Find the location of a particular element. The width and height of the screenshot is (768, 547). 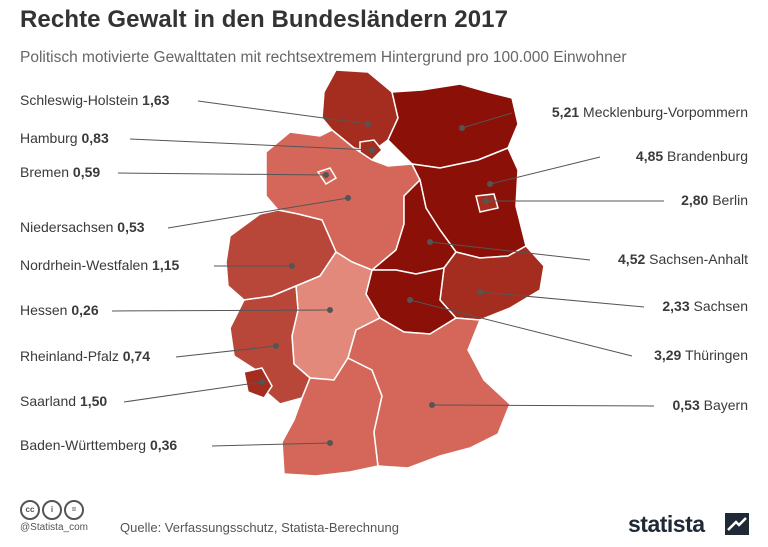

twitter-handle: @Statista_com is located at coordinates (54, 527).